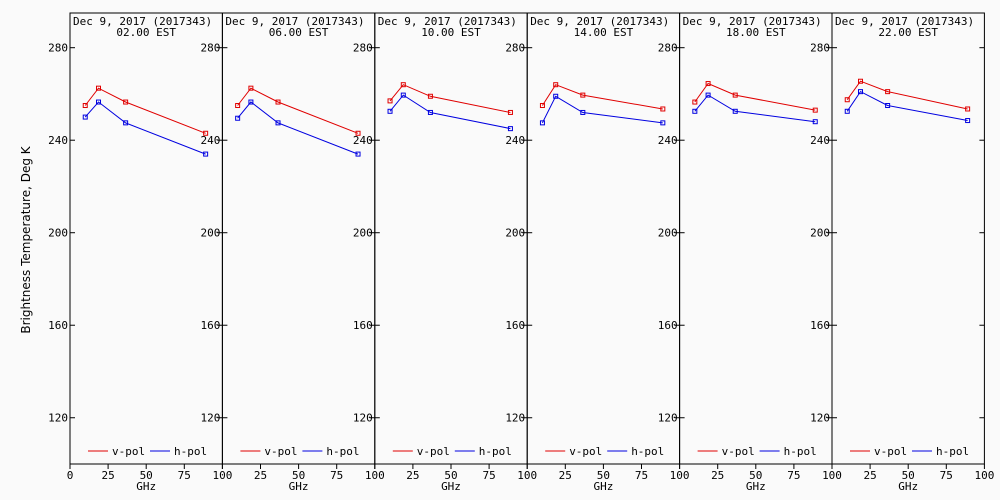  I want to click on panel-time: 10.00 EST, so click(451, 32).